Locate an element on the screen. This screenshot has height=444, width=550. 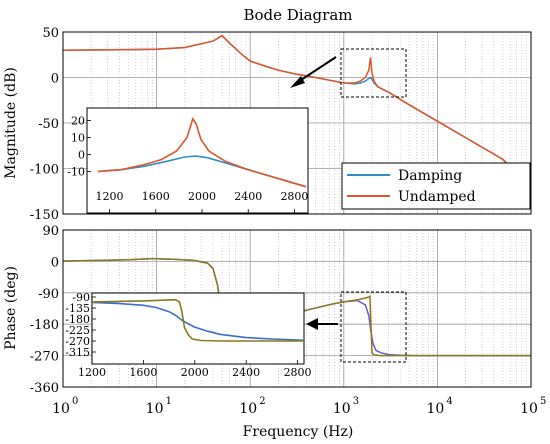
phase-inset-line-damping is located at coordinates (198, 321).